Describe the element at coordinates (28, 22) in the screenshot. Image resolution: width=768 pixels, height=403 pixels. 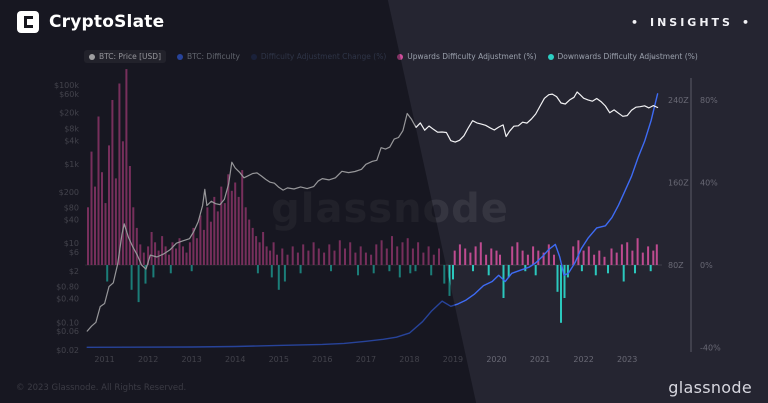
I see `cryptoslate-logo-icon` at that location.